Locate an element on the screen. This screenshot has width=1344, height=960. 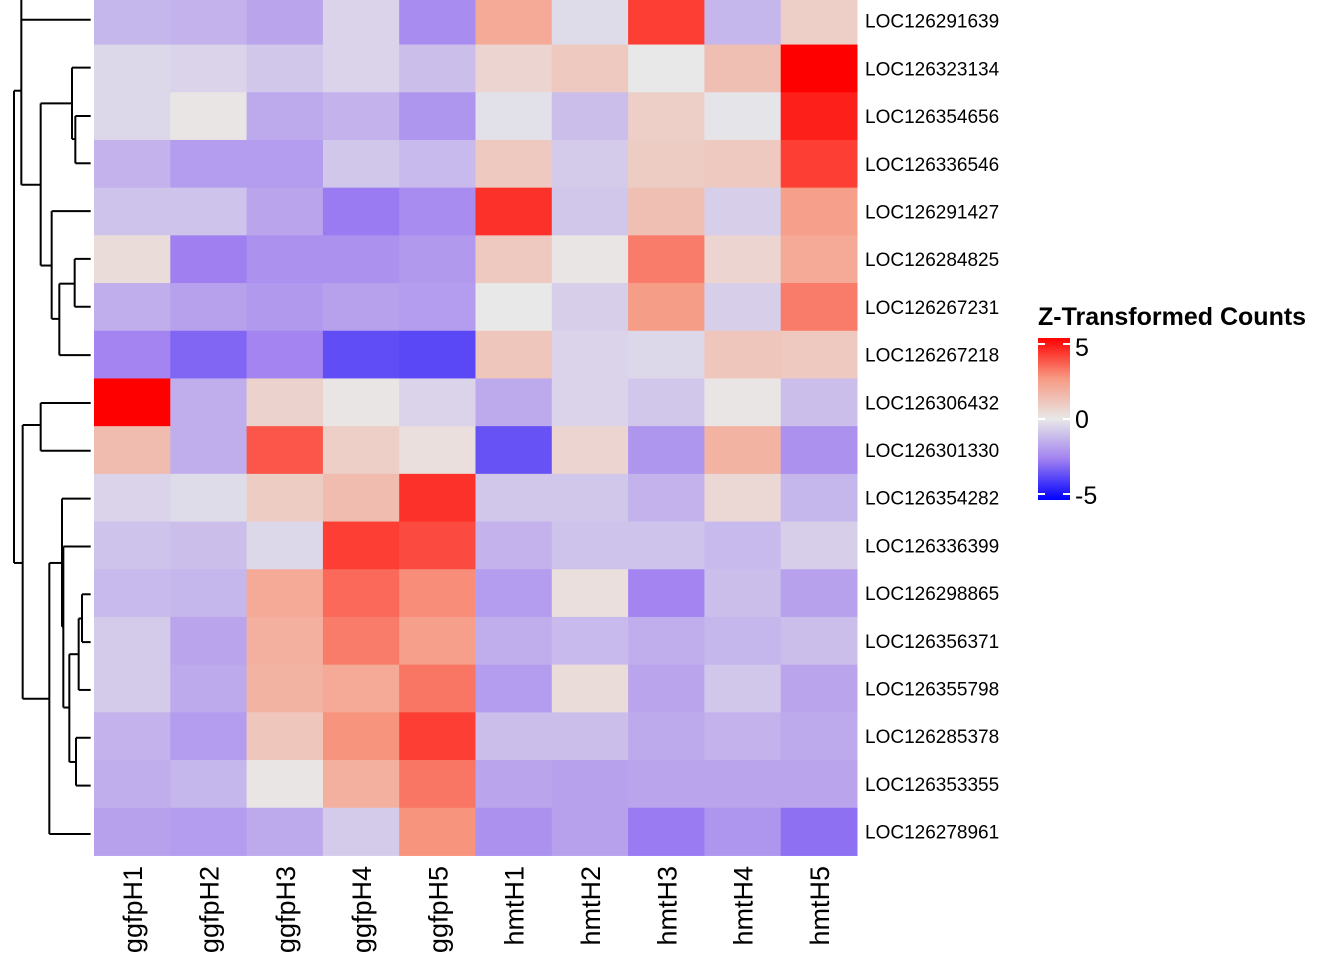
color-legend: Z-Transformed Counts 5 0 -5 is located at coordinates (1172, 406).